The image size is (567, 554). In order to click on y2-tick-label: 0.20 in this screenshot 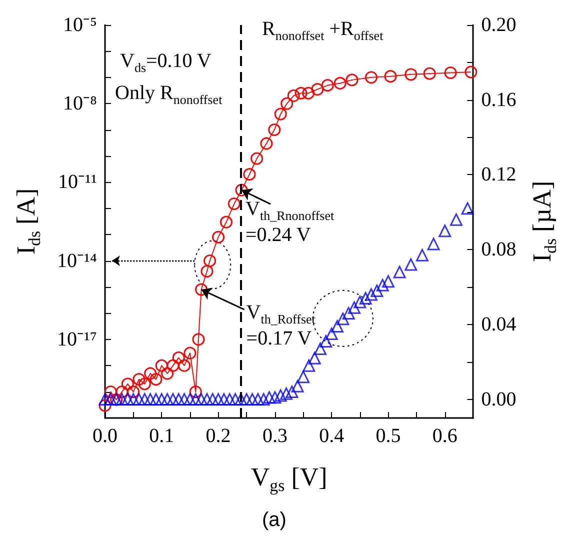, I will do `click(498, 25)`.